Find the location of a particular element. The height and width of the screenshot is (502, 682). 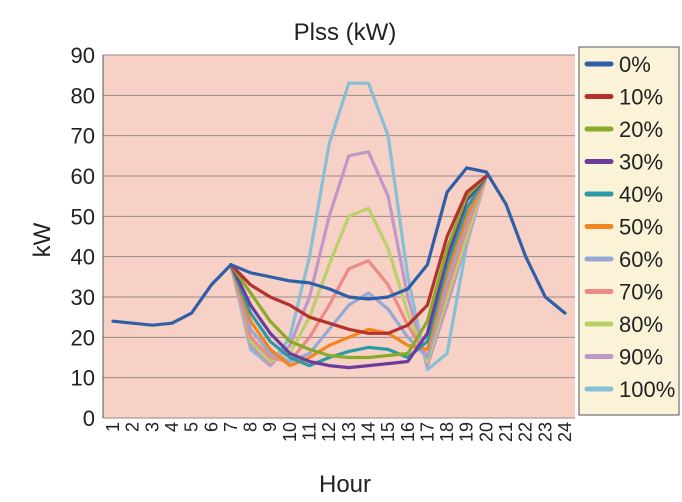

x-tick-label: 11 is located at coordinates (310, 431).